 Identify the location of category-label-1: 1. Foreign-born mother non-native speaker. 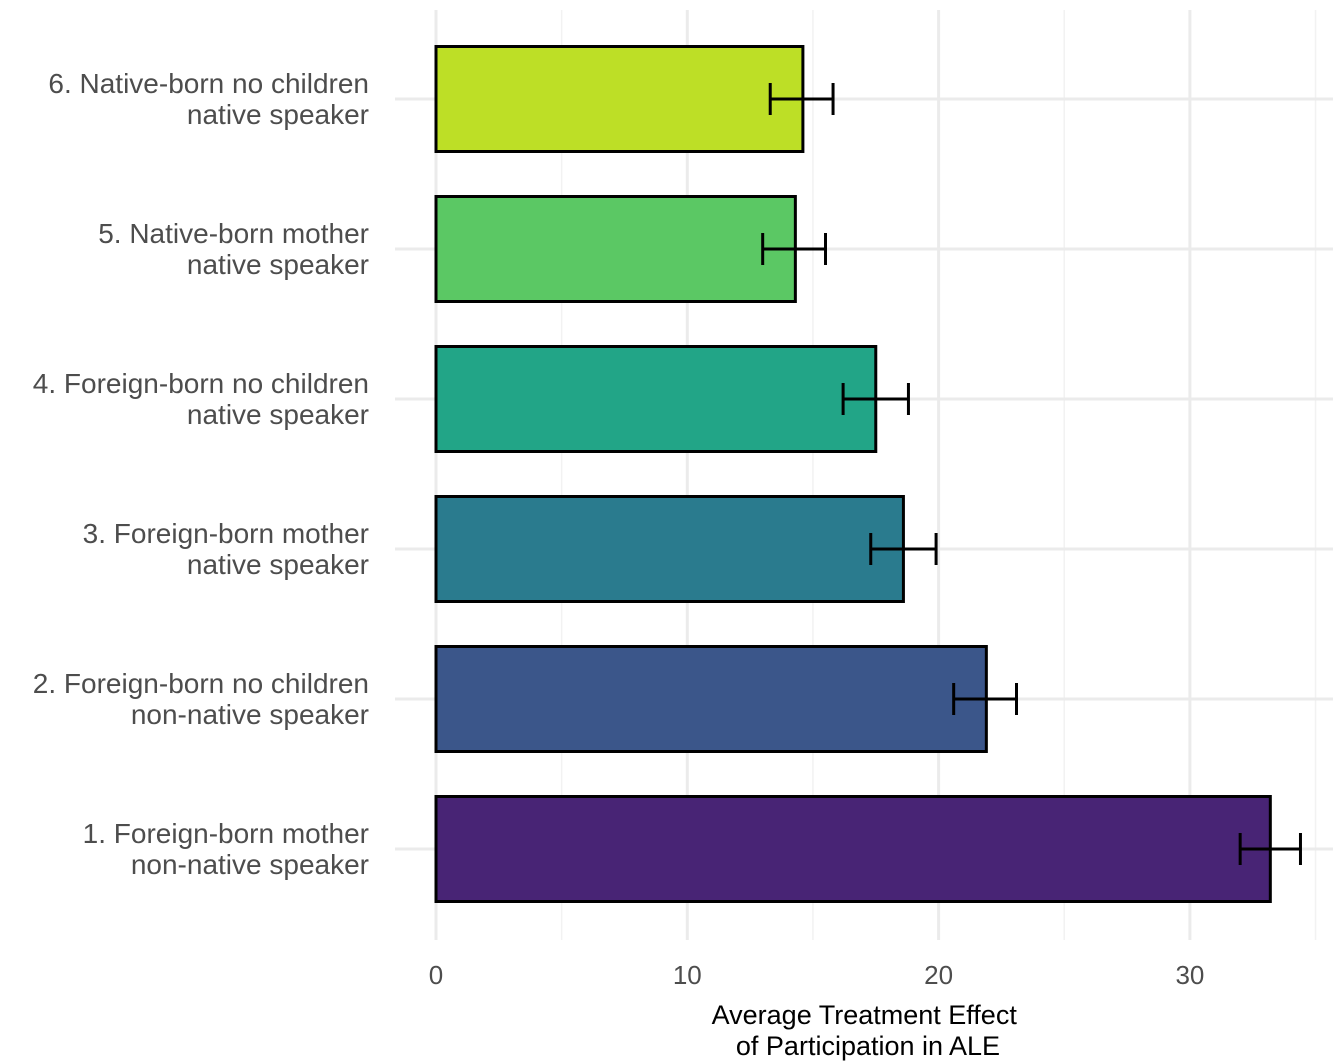
(226, 849).